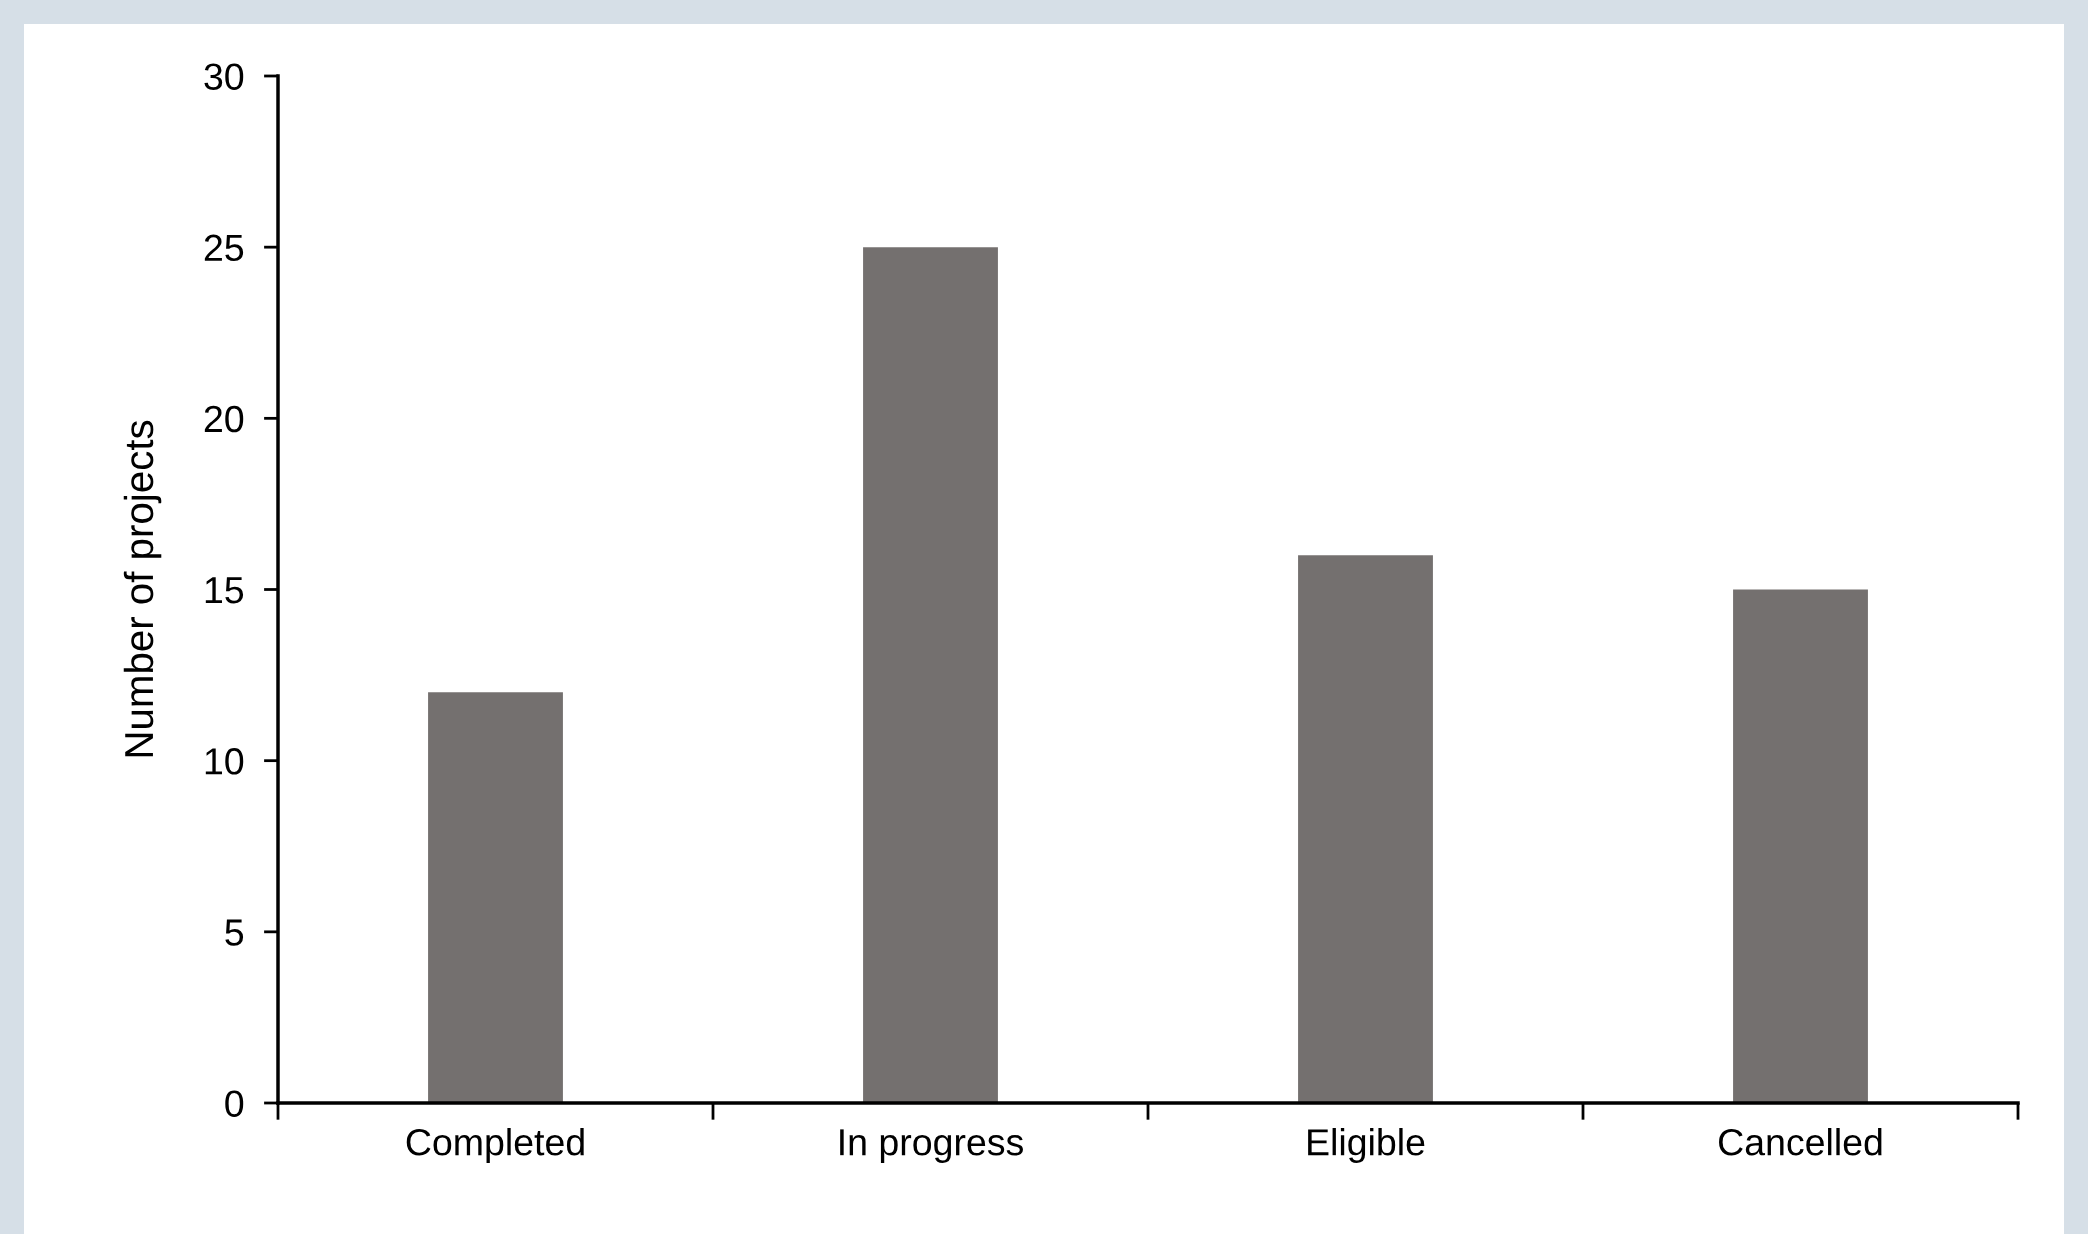 The height and width of the screenshot is (1234, 2088). I want to click on x-tick-label: Completed, so click(495, 1145).